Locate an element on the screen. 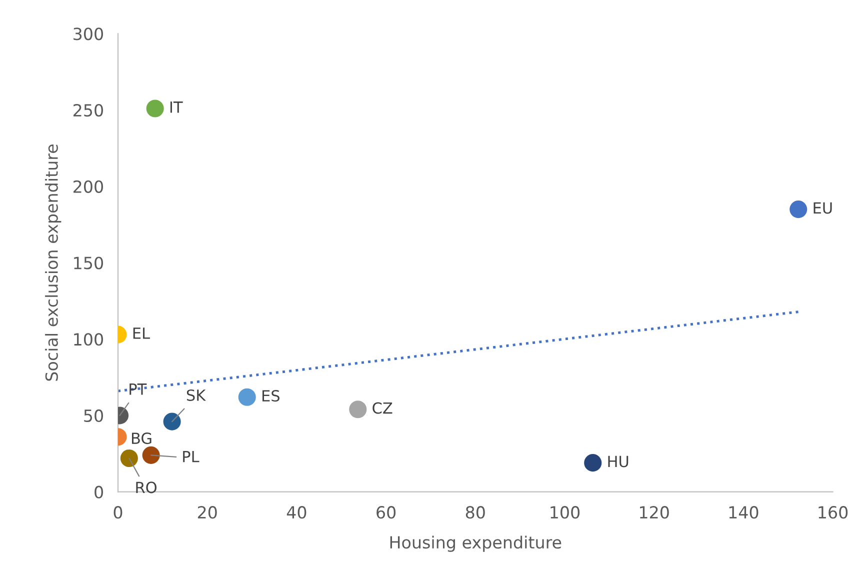 The image size is (855, 580). series-label: ES is located at coordinates (271, 396).